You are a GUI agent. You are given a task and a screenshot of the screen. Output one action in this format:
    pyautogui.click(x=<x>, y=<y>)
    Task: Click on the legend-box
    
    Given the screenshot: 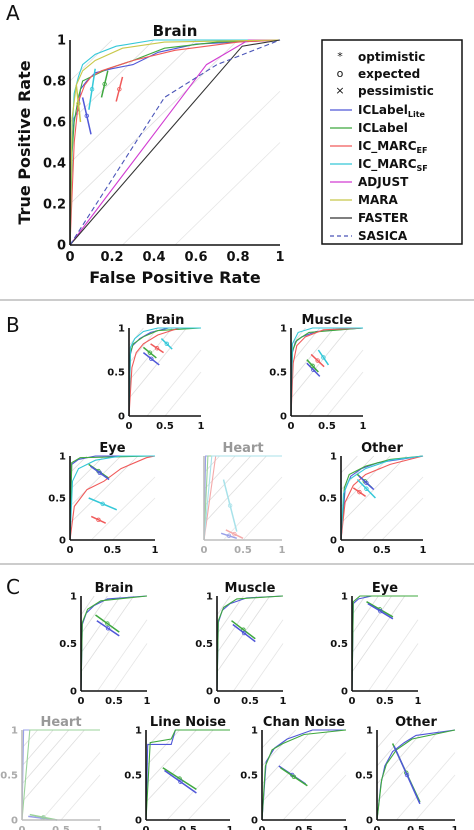 What is the action you would take?
    pyautogui.click(x=392, y=142)
    